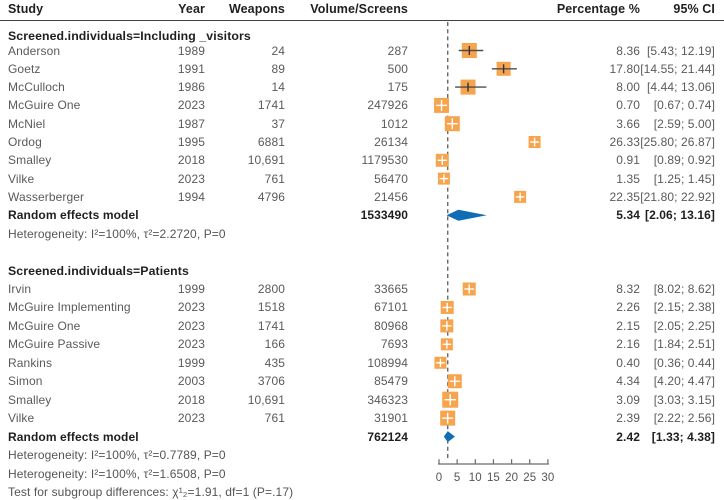 This screenshot has height=500, width=724. Describe the element at coordinates (457, 478) in the screenshot. I see `x-axis-tick-label: 5` at that location.